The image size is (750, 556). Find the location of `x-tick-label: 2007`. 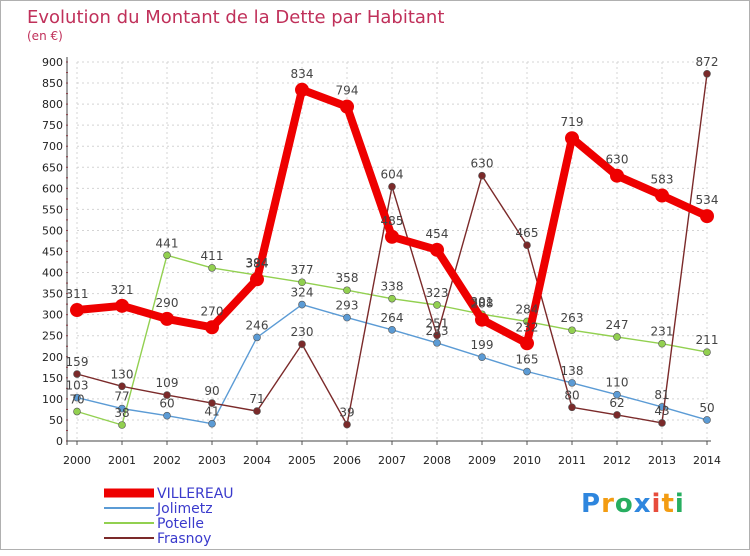

x-tick-label: 2007 is located at coordinates (392, 460).